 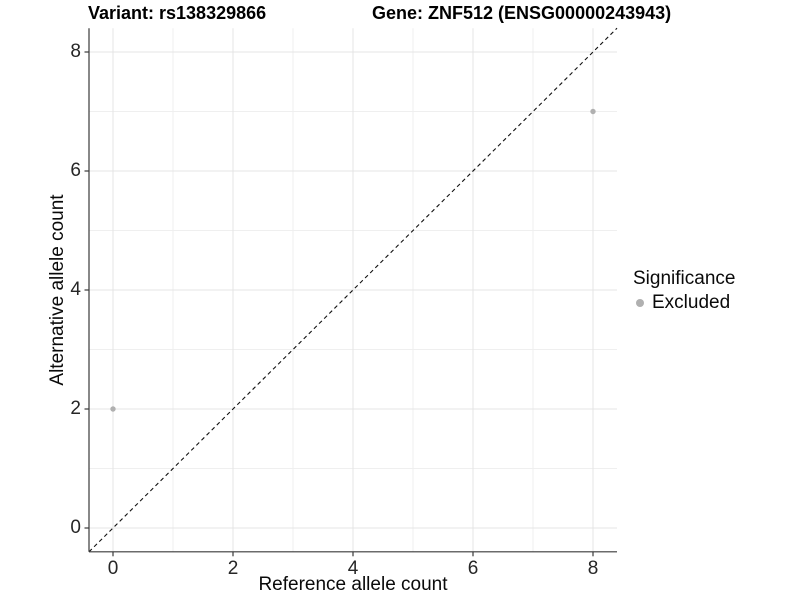 What do you see at coordinates (75, 289) in the screenshot?
I see `y-tick-label: 4` at bounding box center [75, 289].